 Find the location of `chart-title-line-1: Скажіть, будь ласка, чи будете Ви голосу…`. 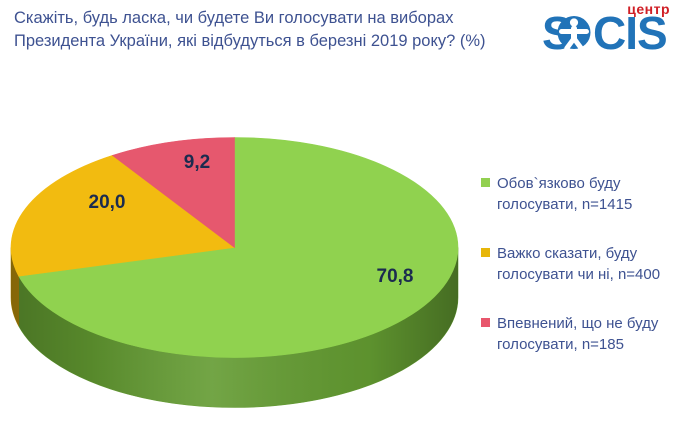

chart-title-line-1: Скажіть, будь ласка, чи будете Ви голосу… is located at coordinates (234, 18).